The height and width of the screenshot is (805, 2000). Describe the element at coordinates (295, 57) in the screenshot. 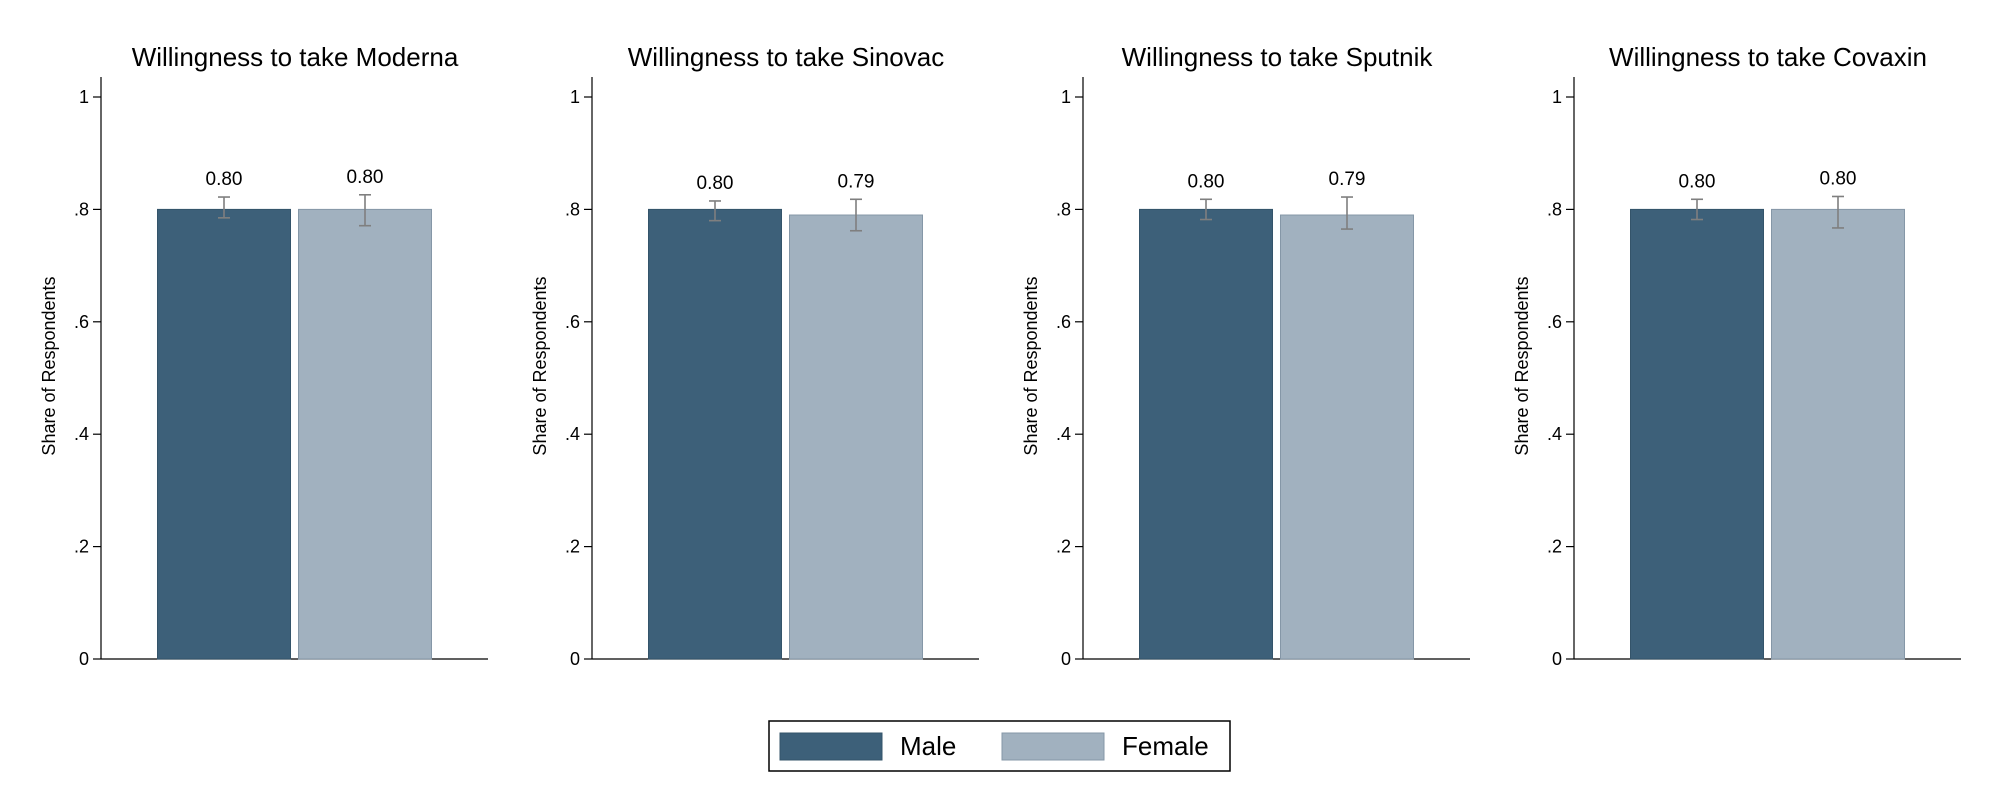

I see `chart-title: Willingness to take Moderna` at that location.